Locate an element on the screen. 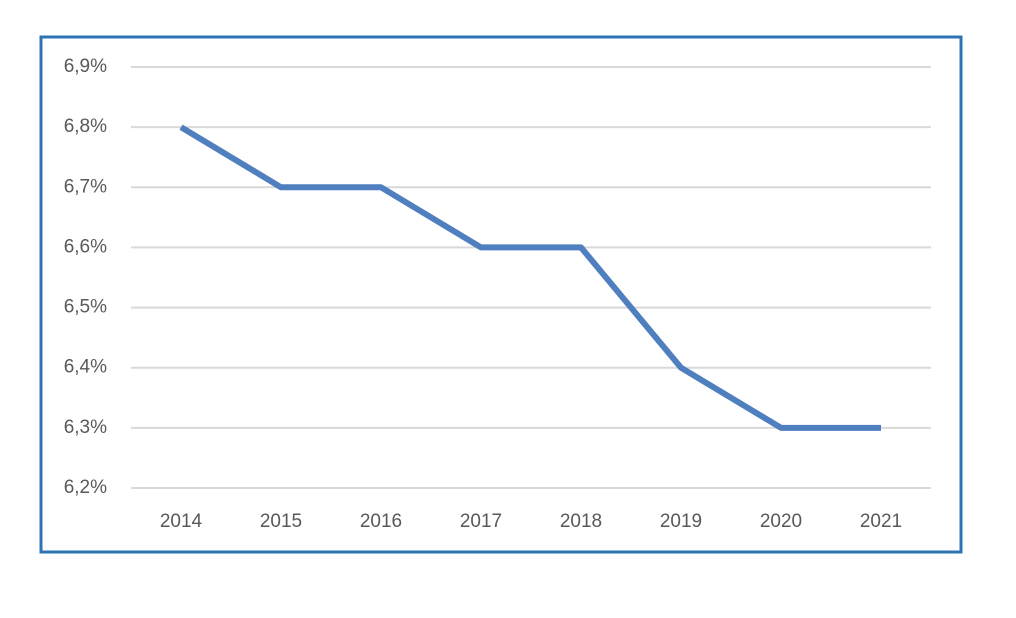 This screenshot has width=1016, height=618. y-tick-label: 6,2% is located at coordinates (85, 487).